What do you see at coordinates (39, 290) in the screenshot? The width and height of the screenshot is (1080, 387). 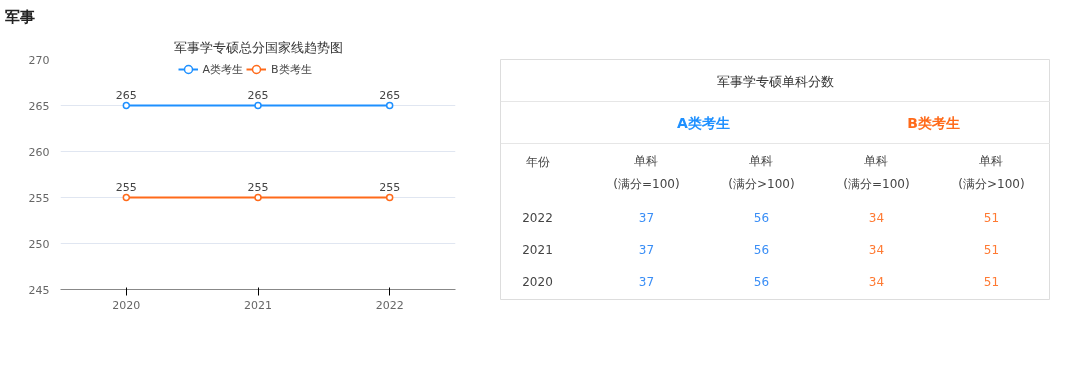 I see `y-tick-label: 245` at bounding box center [39, 290].